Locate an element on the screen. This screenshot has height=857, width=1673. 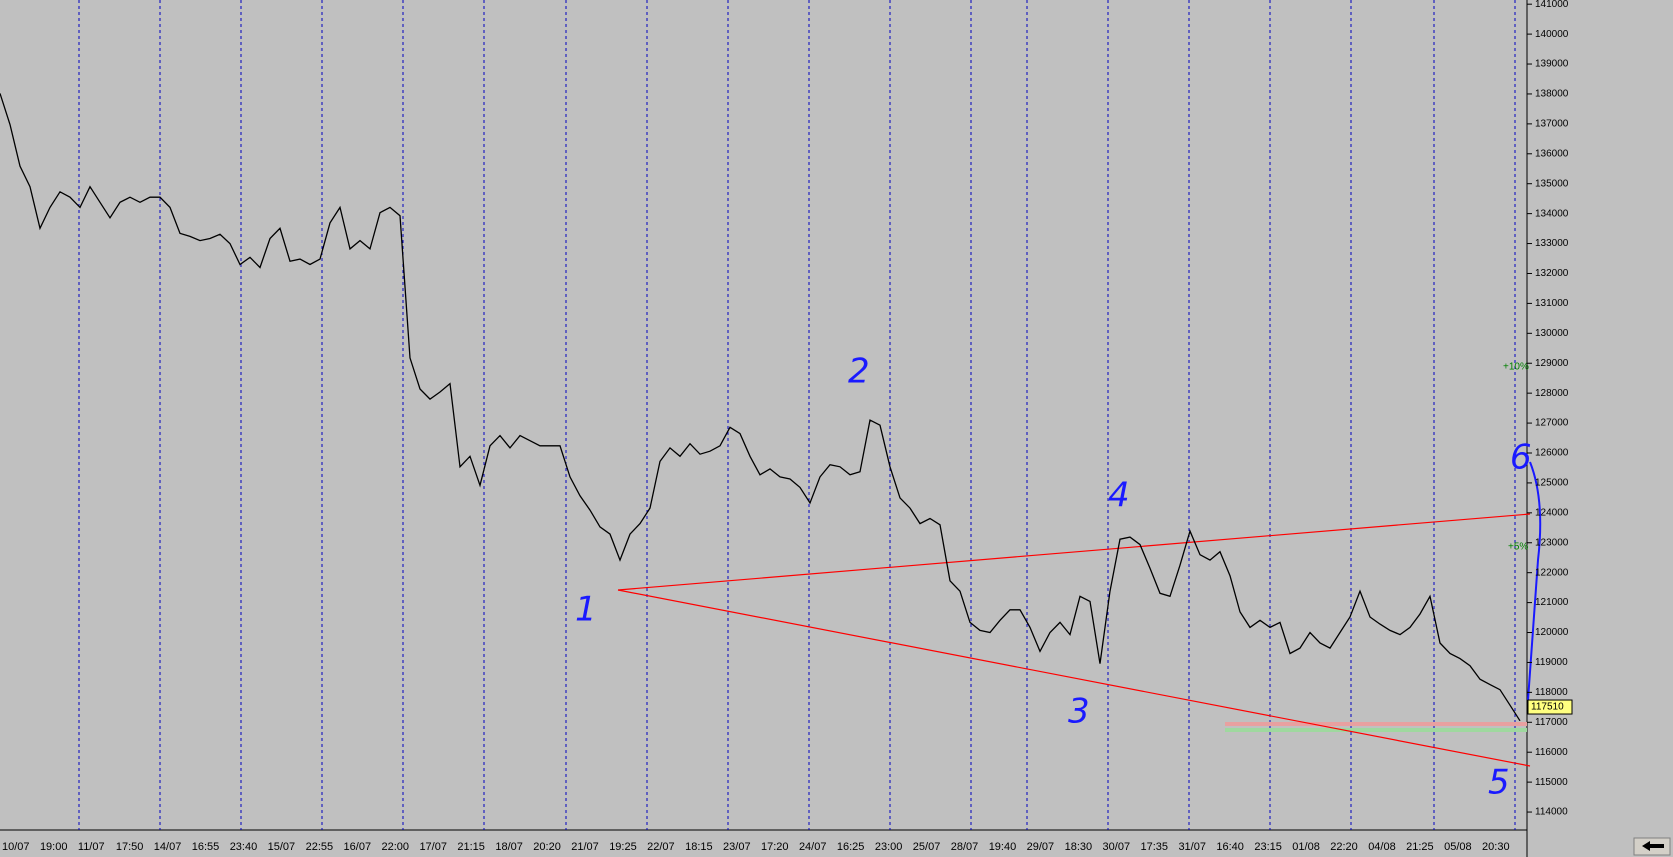
y-tick-label: 119000 is located at coordinates (1551, 662).